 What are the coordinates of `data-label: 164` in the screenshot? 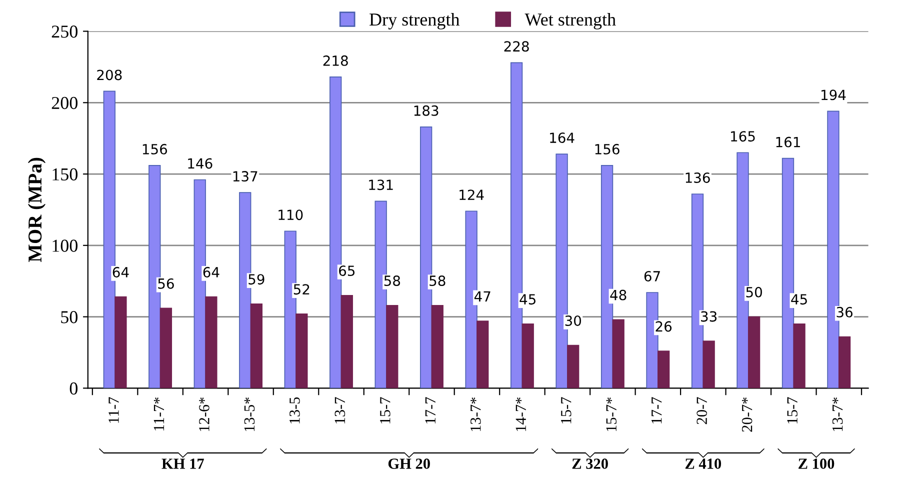 It's located at (562, 138).